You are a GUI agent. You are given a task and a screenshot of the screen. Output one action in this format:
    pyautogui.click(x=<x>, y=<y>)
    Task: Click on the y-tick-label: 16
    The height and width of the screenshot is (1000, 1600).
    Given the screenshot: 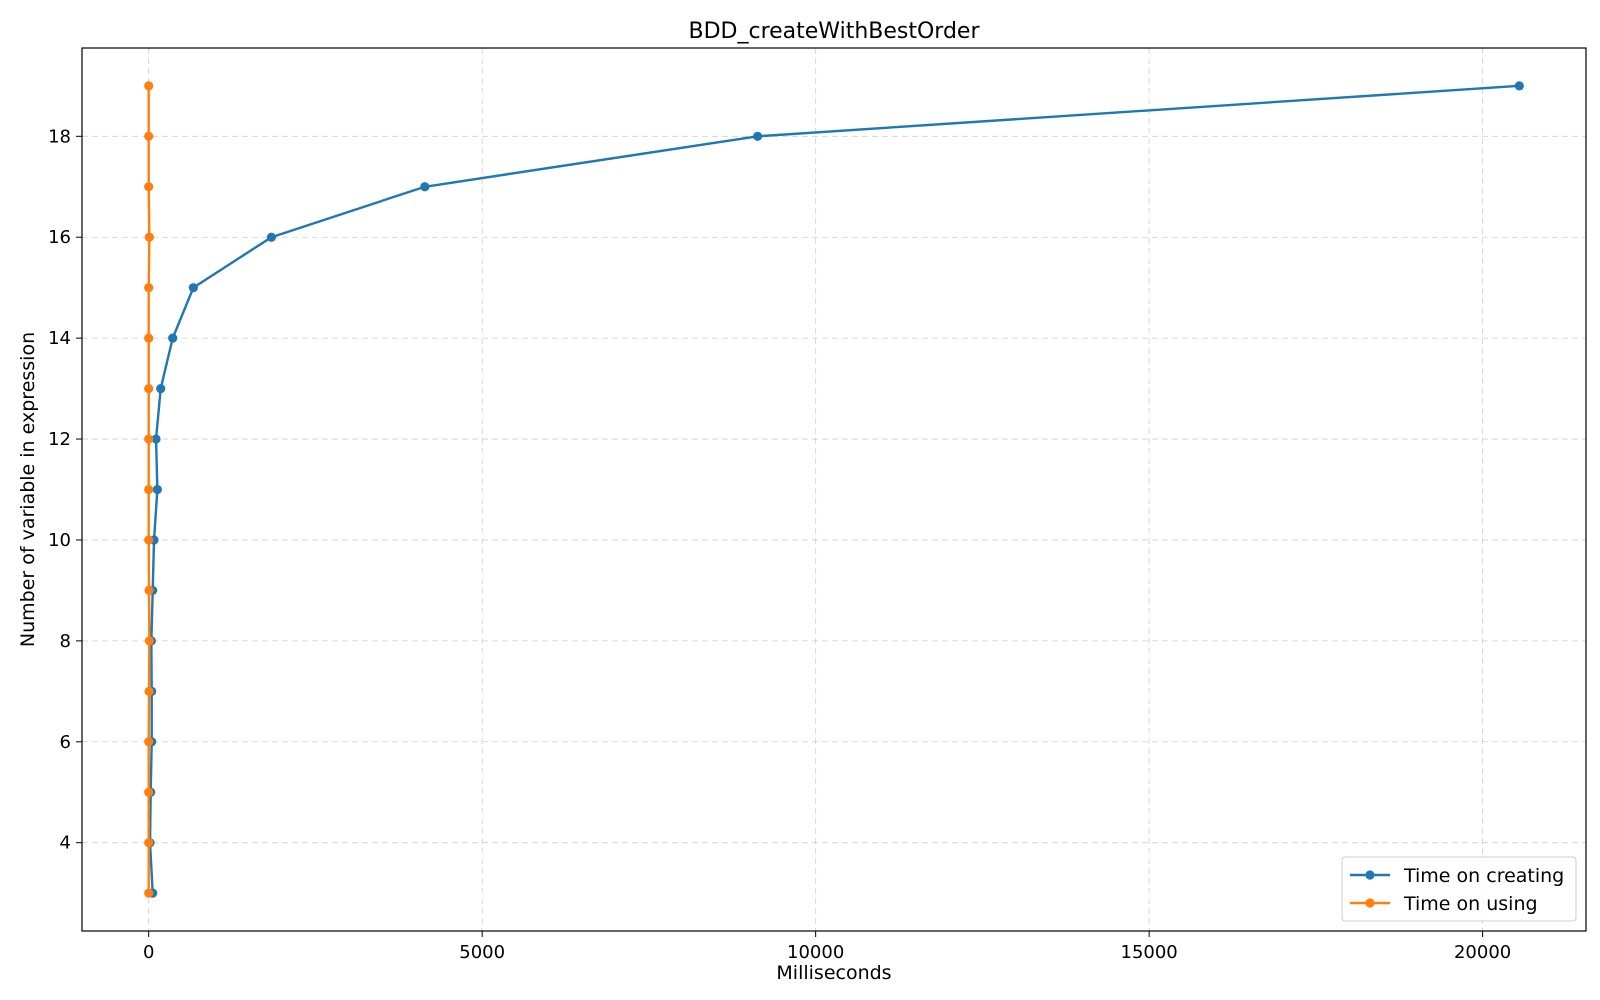 What is the action you would take?
    pyautogui.click(x=59, y=237)
    